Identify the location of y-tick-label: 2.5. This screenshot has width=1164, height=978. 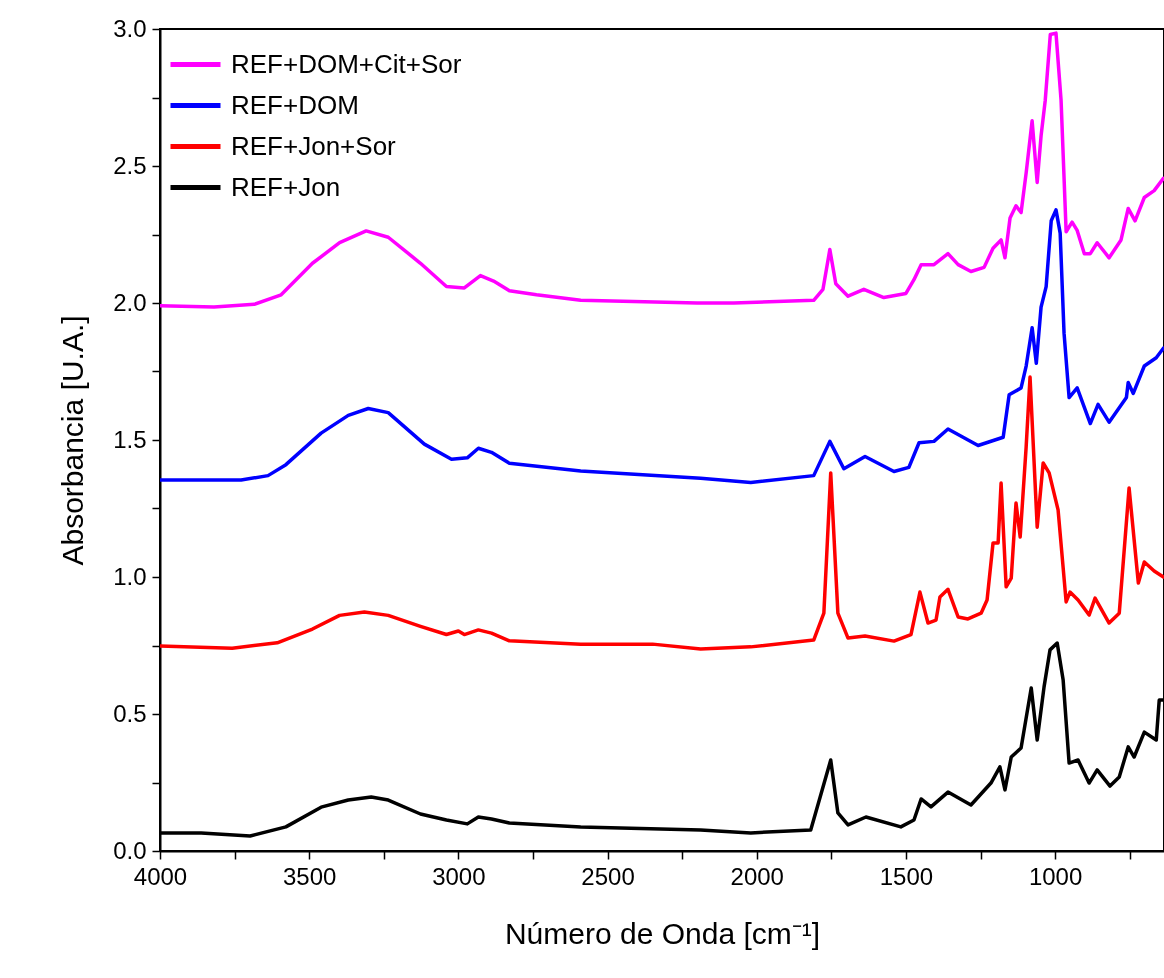
(130, 165).